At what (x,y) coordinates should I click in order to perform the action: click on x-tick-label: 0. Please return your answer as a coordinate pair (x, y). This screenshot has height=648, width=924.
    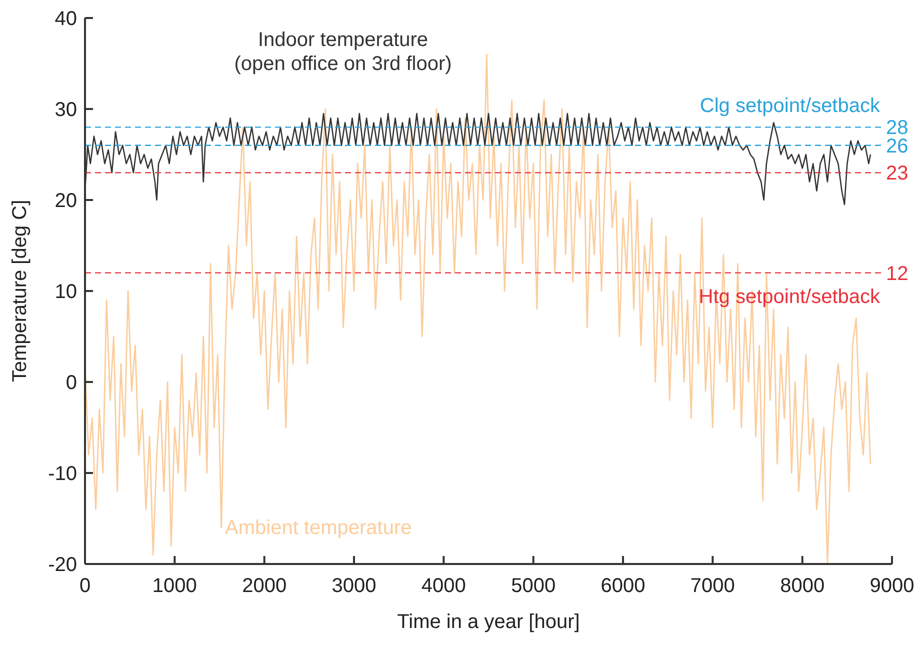
    Looking at the image, I should click on (85, 586).